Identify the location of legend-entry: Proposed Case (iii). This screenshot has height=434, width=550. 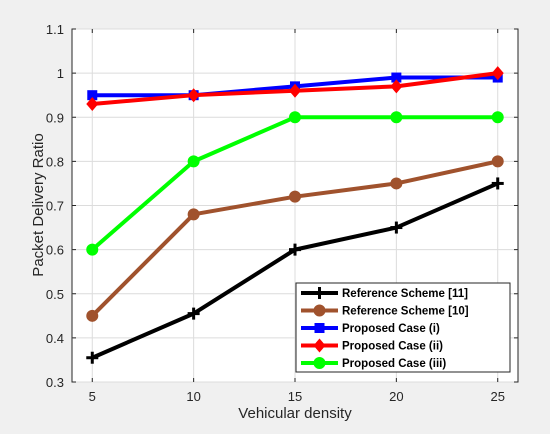
(373, 363).